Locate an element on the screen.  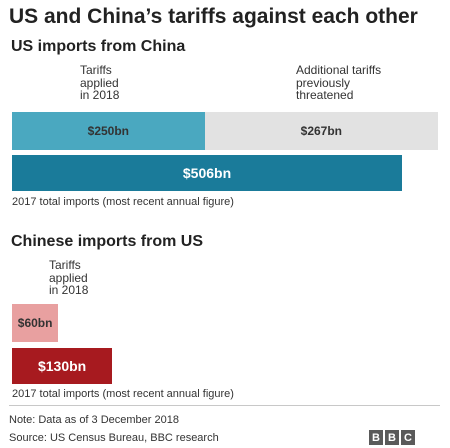
us-applied-bar: $250bn is located at coordinates (108, 131).